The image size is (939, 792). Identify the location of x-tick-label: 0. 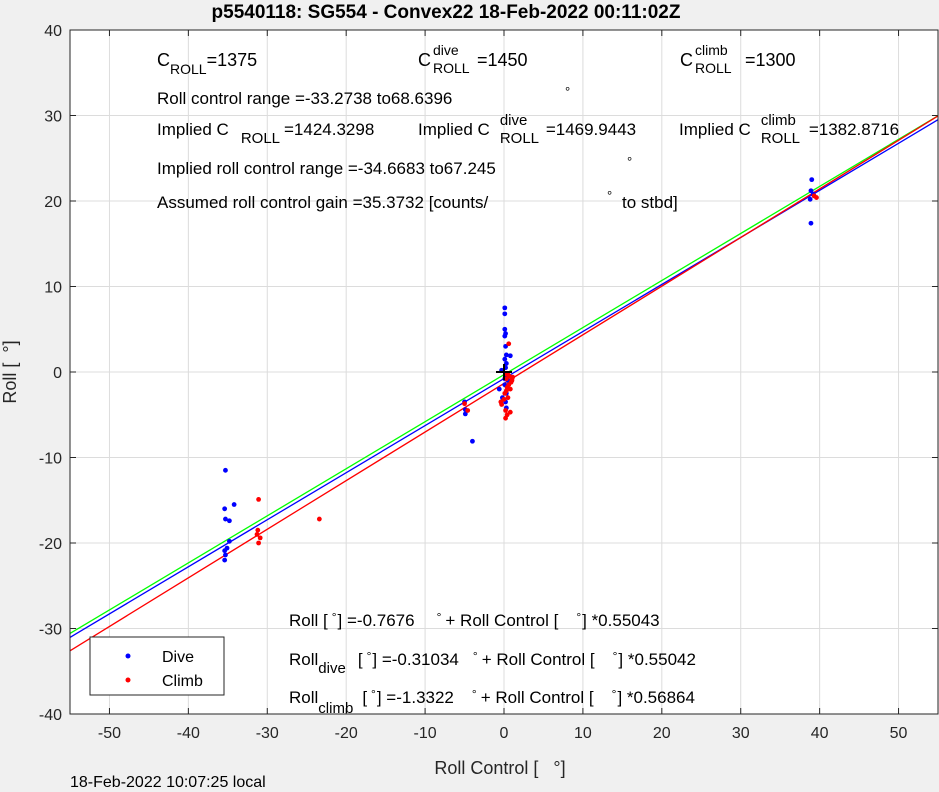
(504, 733).